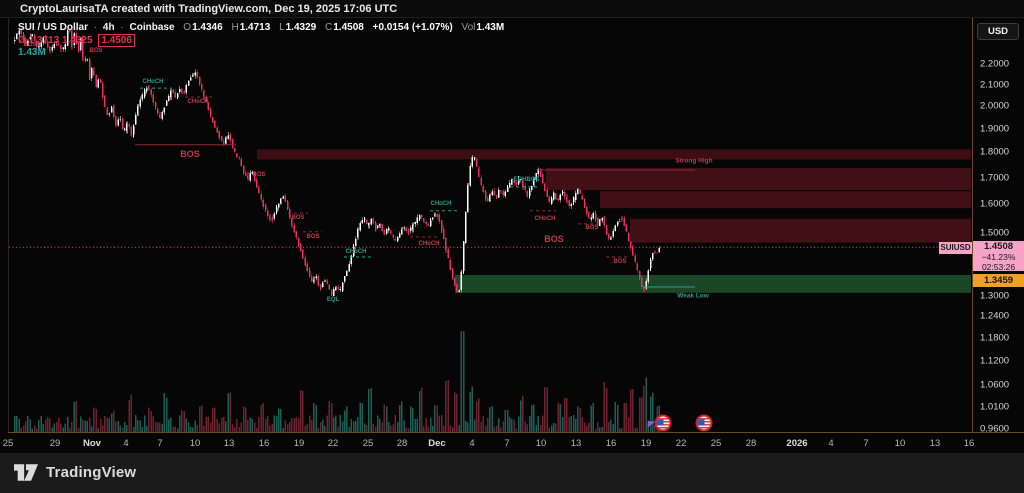 The image size is (1024, 493). I want to click on low-value: 1.4329, so click(301, 27).